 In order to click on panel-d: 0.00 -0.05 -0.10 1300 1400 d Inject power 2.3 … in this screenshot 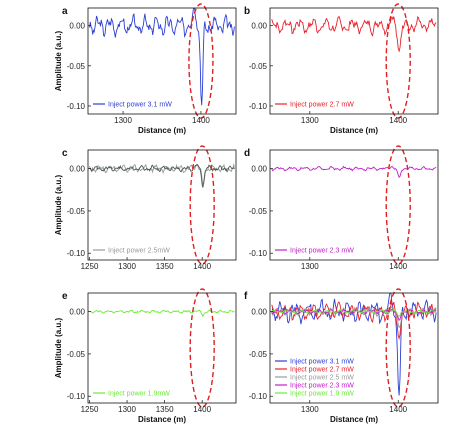, I will do `click(341, 208)`.